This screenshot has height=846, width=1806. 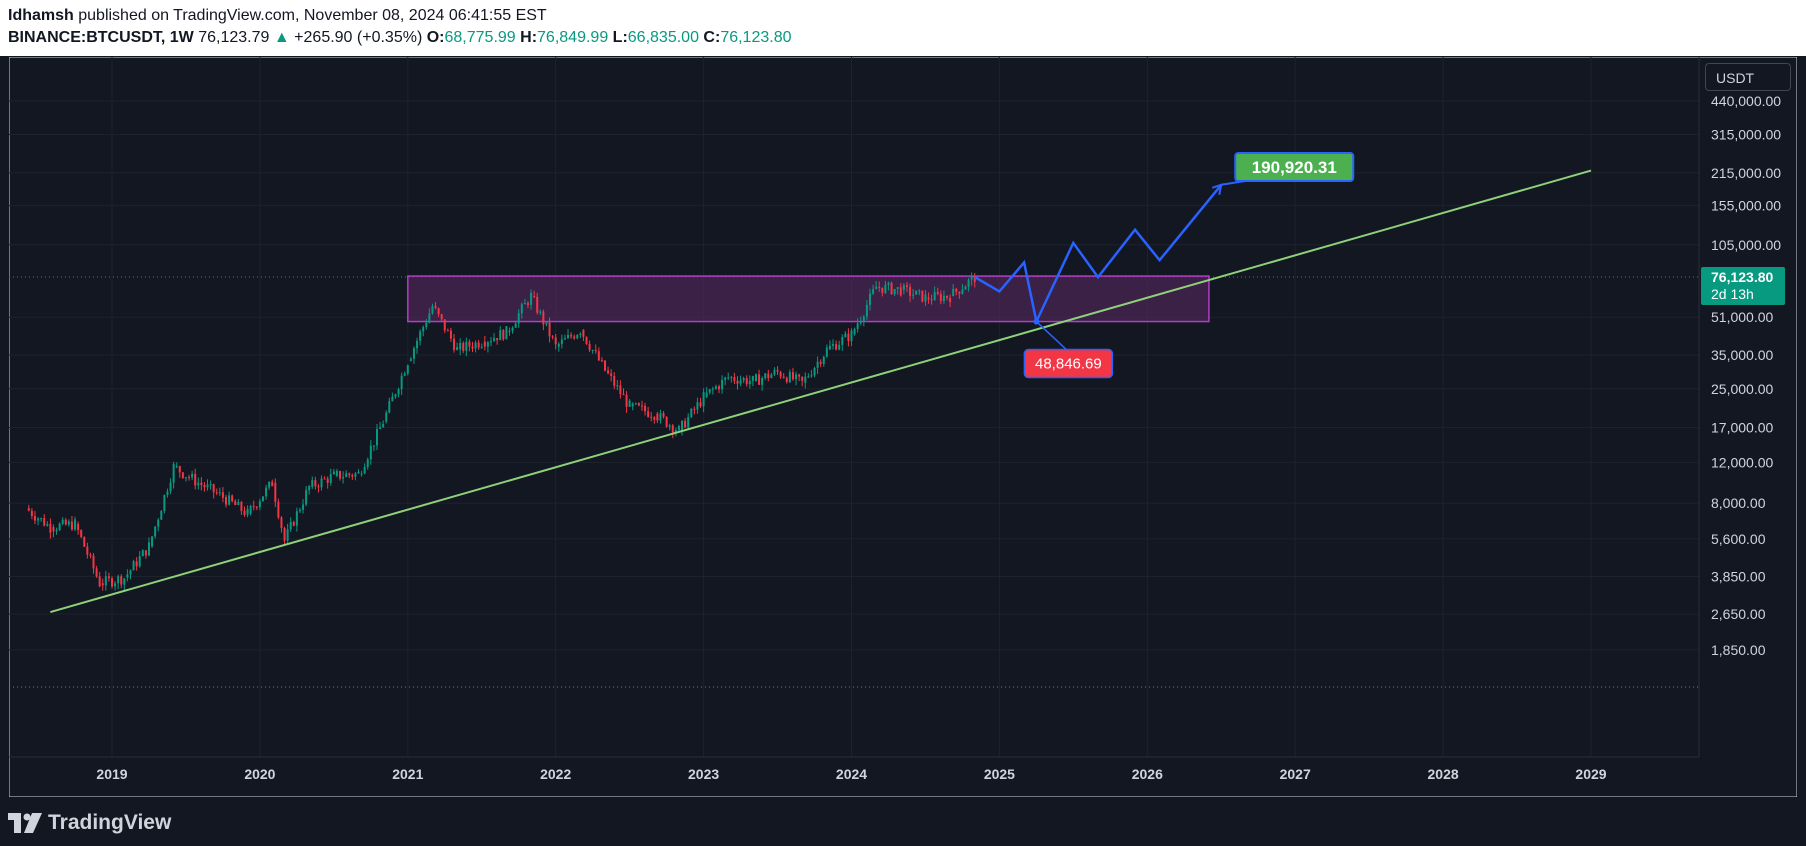 What do you see at coordinates (756, 37) in the screenshot?
I see `close-value: 76,123.80` at bounding box center [756, 37].